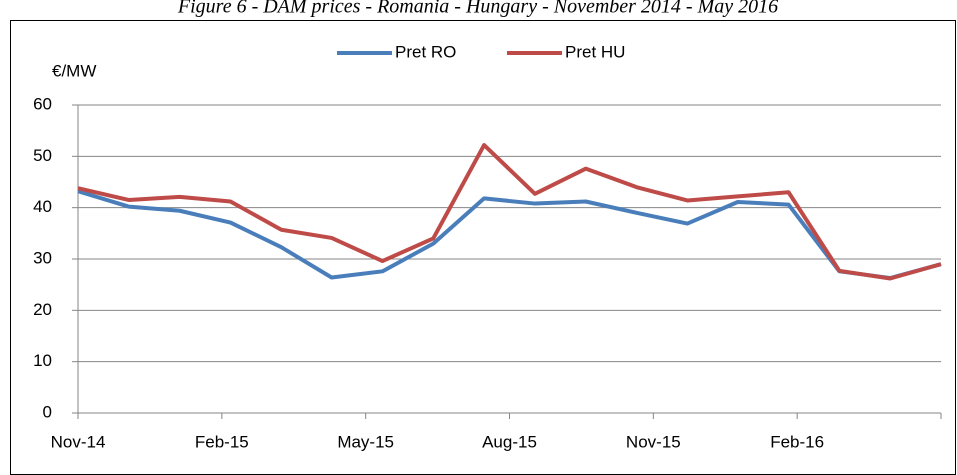 The image size is (957, 475). What do you see at coordinates (42, 103) in the screenshot?
I see `y-tick-label: 60` at bounding box center [42, 103].